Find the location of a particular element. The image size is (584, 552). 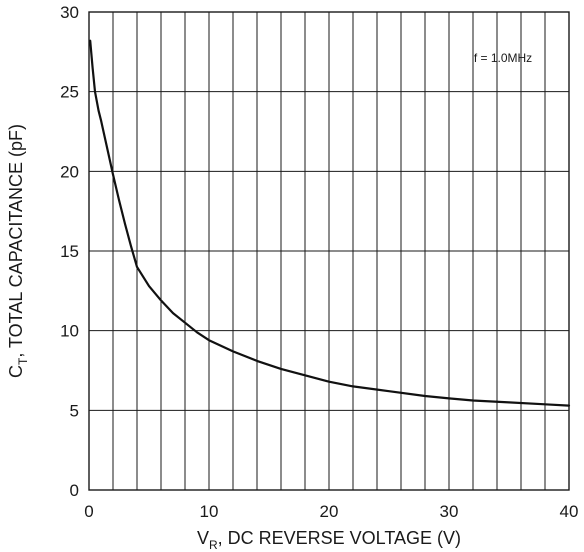

y-axis-title: CT, TOTAL CAPACITANCE (pF) is located at coordinates (18, 251).